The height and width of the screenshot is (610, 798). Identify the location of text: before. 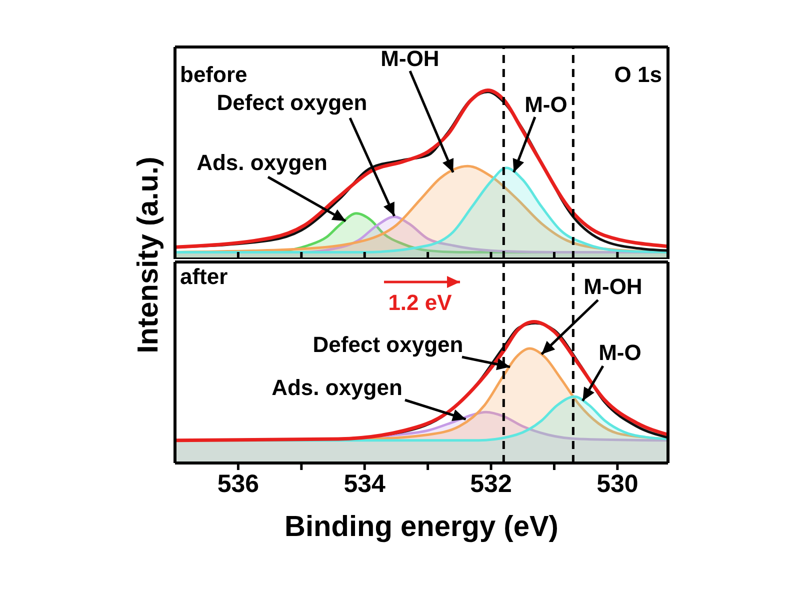
(214, 74).